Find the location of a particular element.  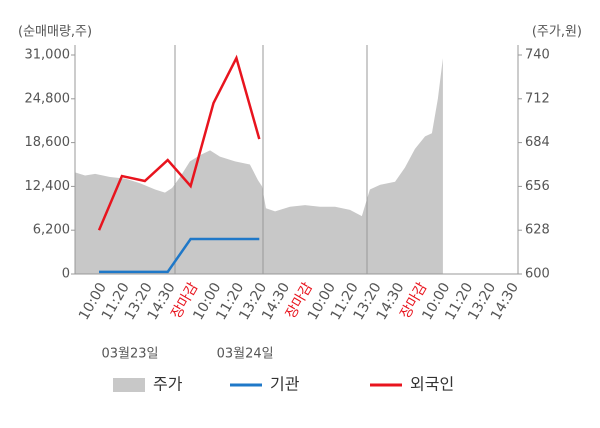

y-tick-label: 12,400 is located at coordinates (48, 186).